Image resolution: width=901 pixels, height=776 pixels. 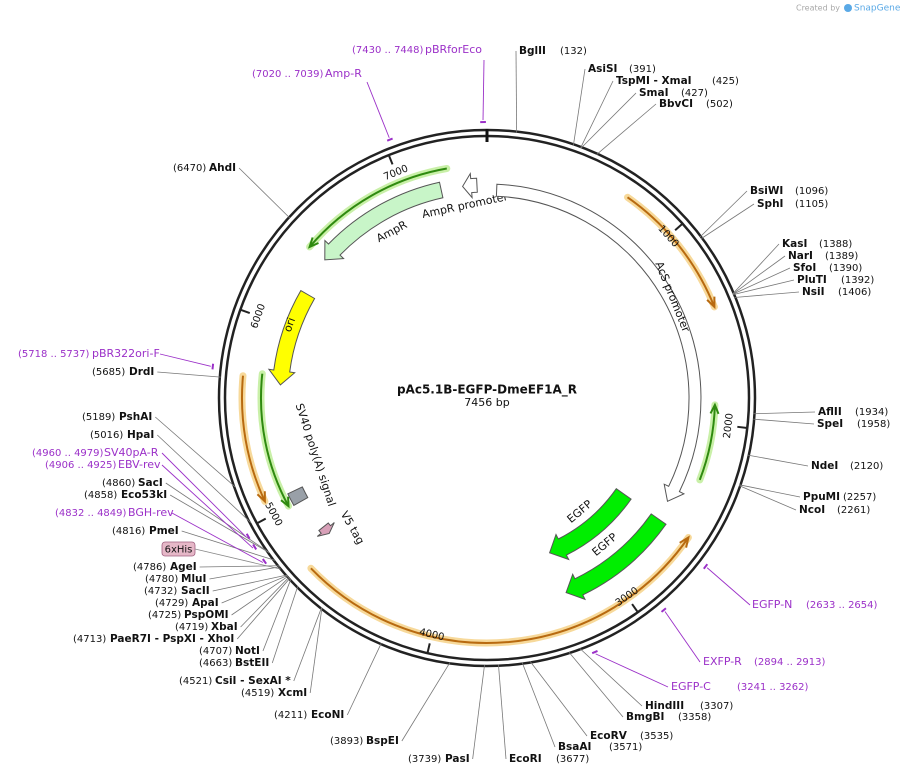 What do you see at coordinates (812, 280) in the screenshot?
I see `enzyme-name: PluTI` at bounding box center [812, 280].